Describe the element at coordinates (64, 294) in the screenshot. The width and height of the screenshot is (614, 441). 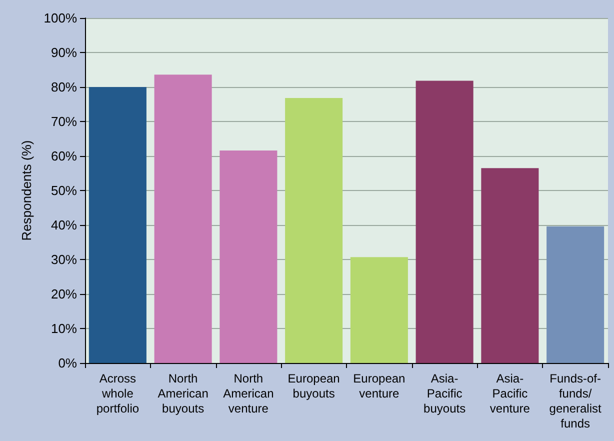
I see `y-tick-label: 20%` at that location.